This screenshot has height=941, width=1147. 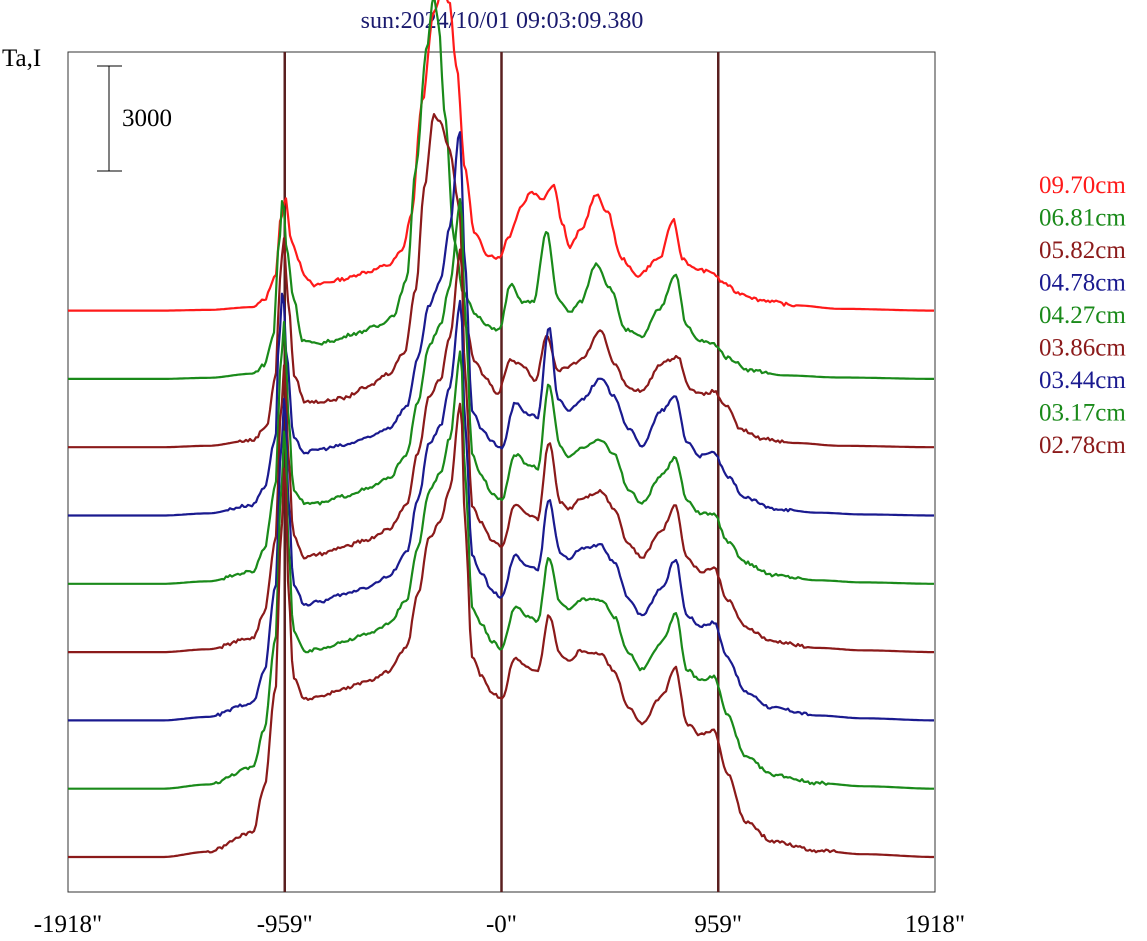 What do you see at coordinates (935, 924) in the screenshot?
I see `x-tick-label-4: 1918"` at bounding box center [935, 924].